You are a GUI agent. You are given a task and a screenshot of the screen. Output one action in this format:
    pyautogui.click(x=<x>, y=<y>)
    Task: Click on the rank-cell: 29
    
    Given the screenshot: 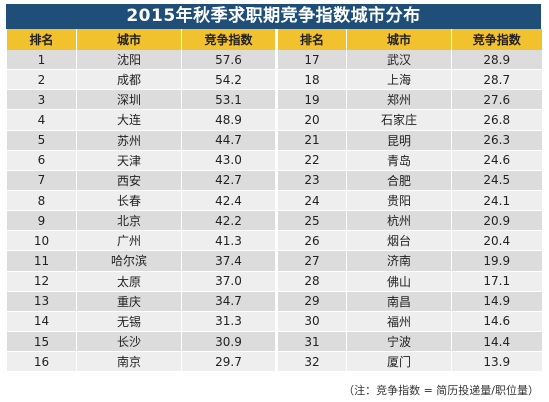 What is the action you would take?
    pyautogui.click(x=311, y=301)
    